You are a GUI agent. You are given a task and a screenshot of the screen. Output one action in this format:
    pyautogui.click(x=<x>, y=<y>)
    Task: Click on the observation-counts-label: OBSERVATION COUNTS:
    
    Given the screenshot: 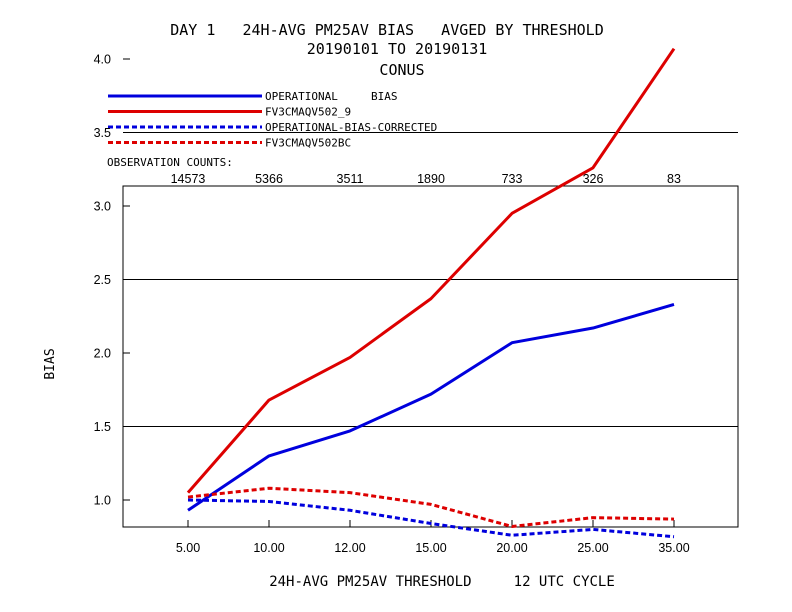 What is the action you would take?
    pyautogui.click(x=170, y=162)
    